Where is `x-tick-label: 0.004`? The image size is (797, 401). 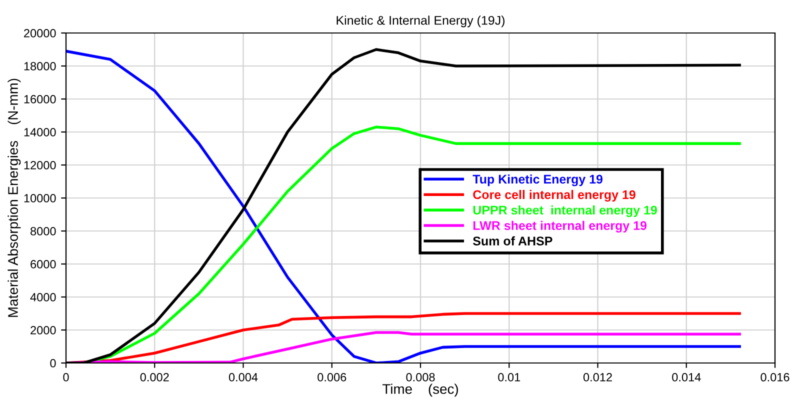 x-tick-label: 0.004 is located at coordinates (243, 377).